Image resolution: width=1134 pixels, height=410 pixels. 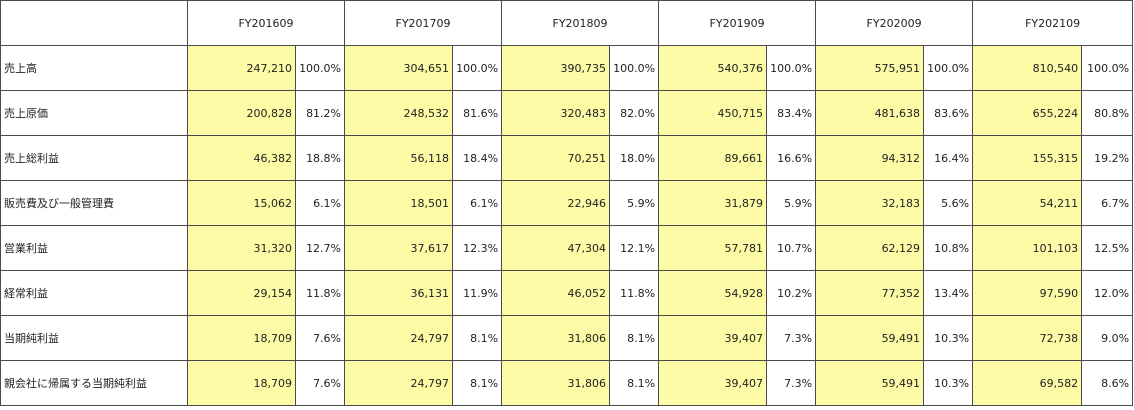 I want to click on amount-cell: 62,129, so click(x=870, y=248).